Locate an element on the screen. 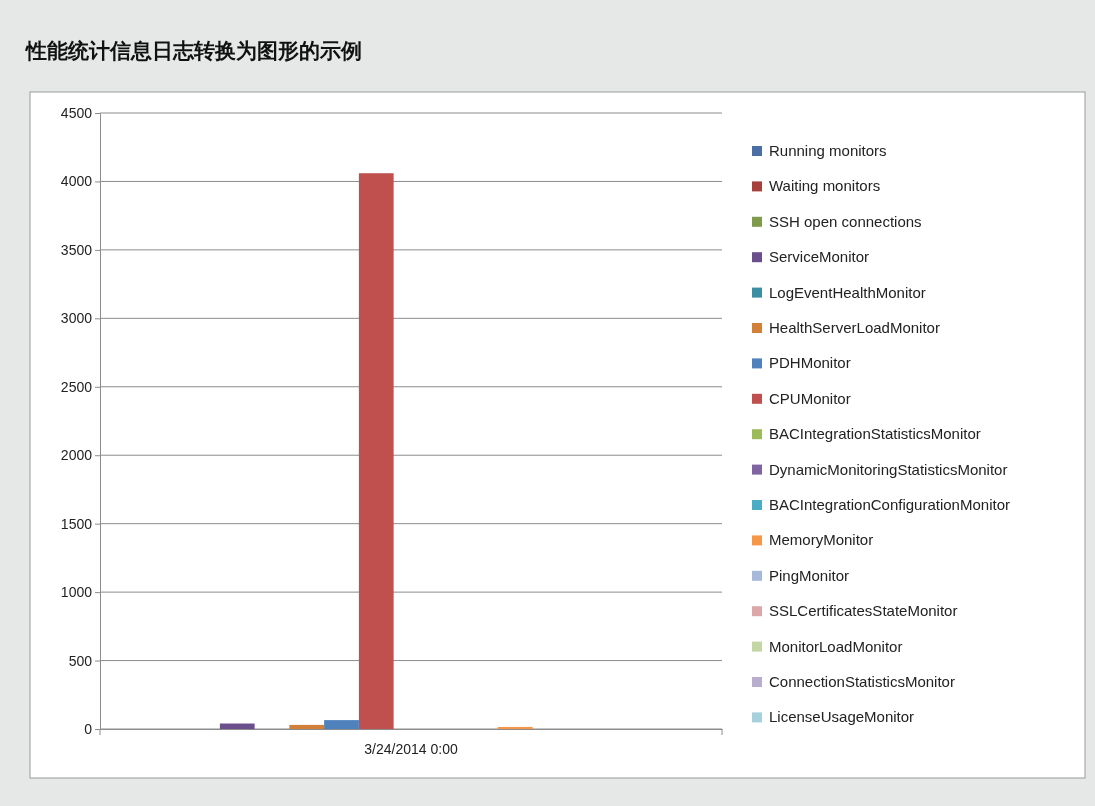  legend-label: LogEventHealthMonitor is located at coordinates (847, 292).